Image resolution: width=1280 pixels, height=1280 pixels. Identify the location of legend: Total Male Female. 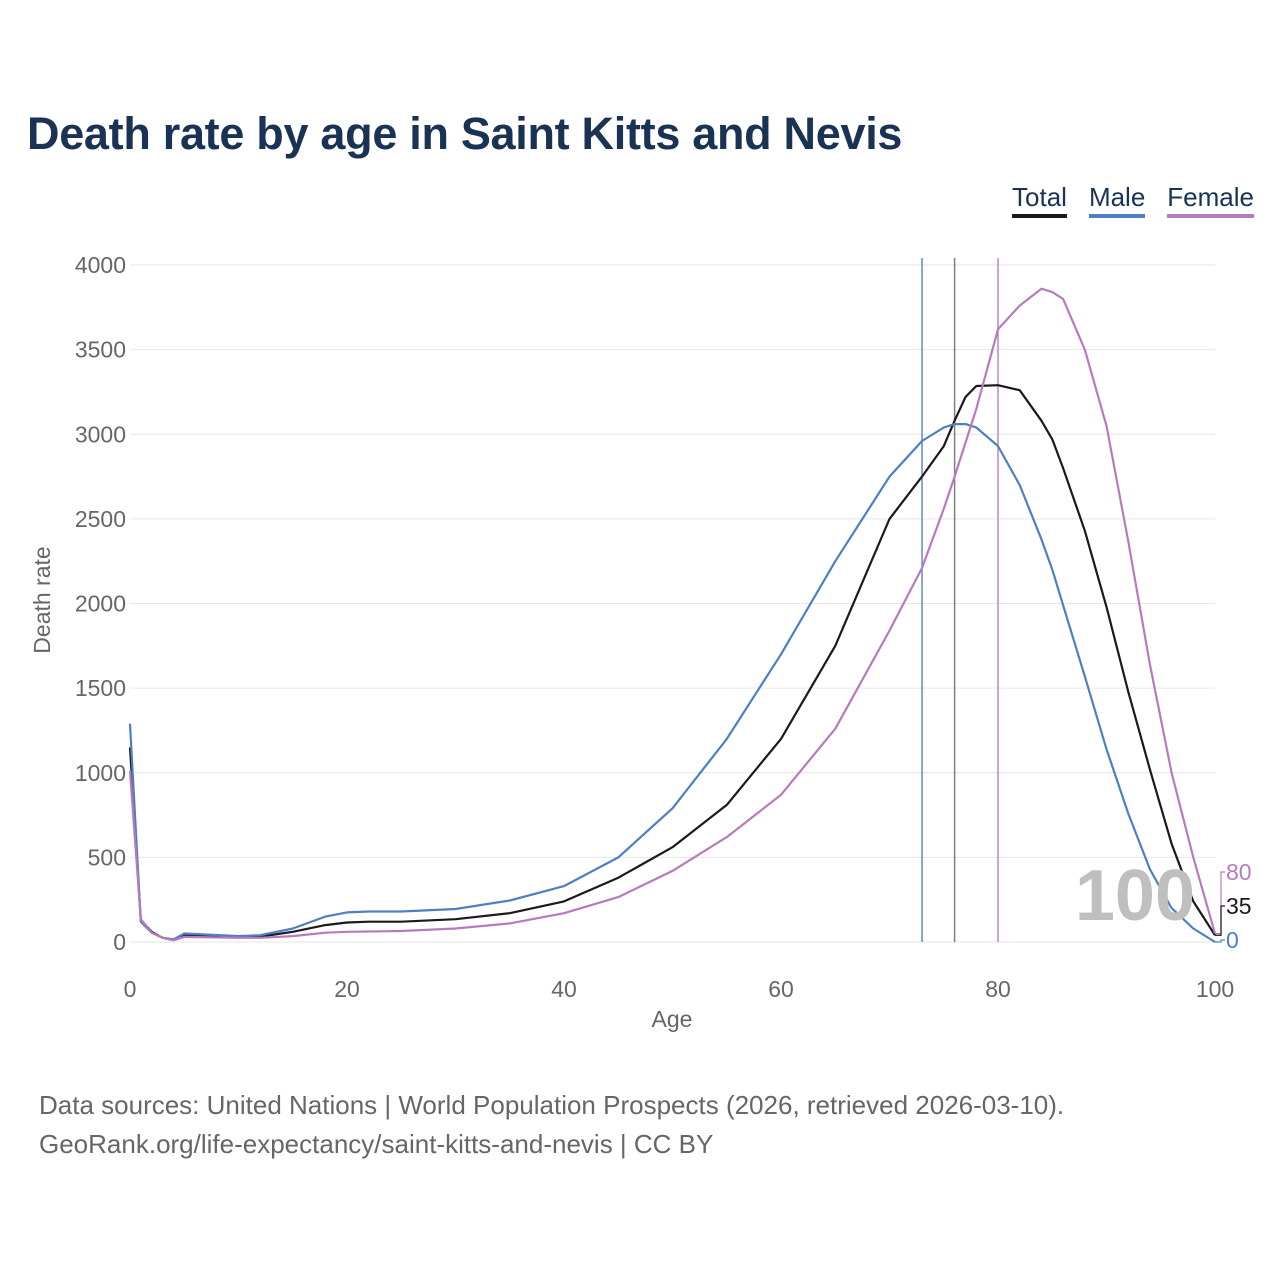
(1133, 200).